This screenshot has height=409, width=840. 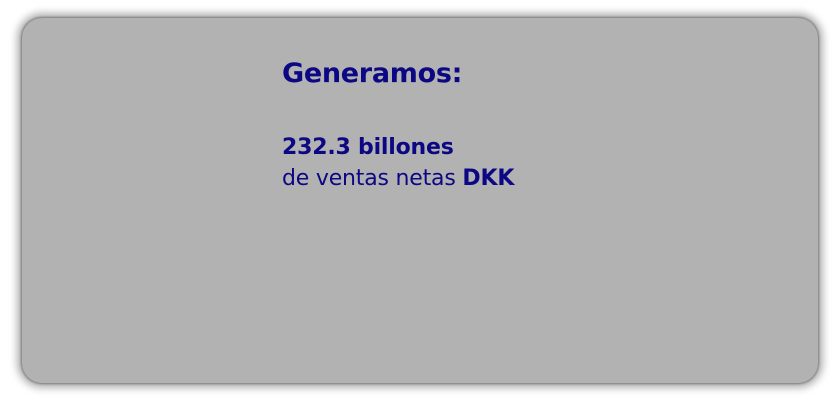 I want to click on metric-unit: DKK, so click(x=488, y=178).